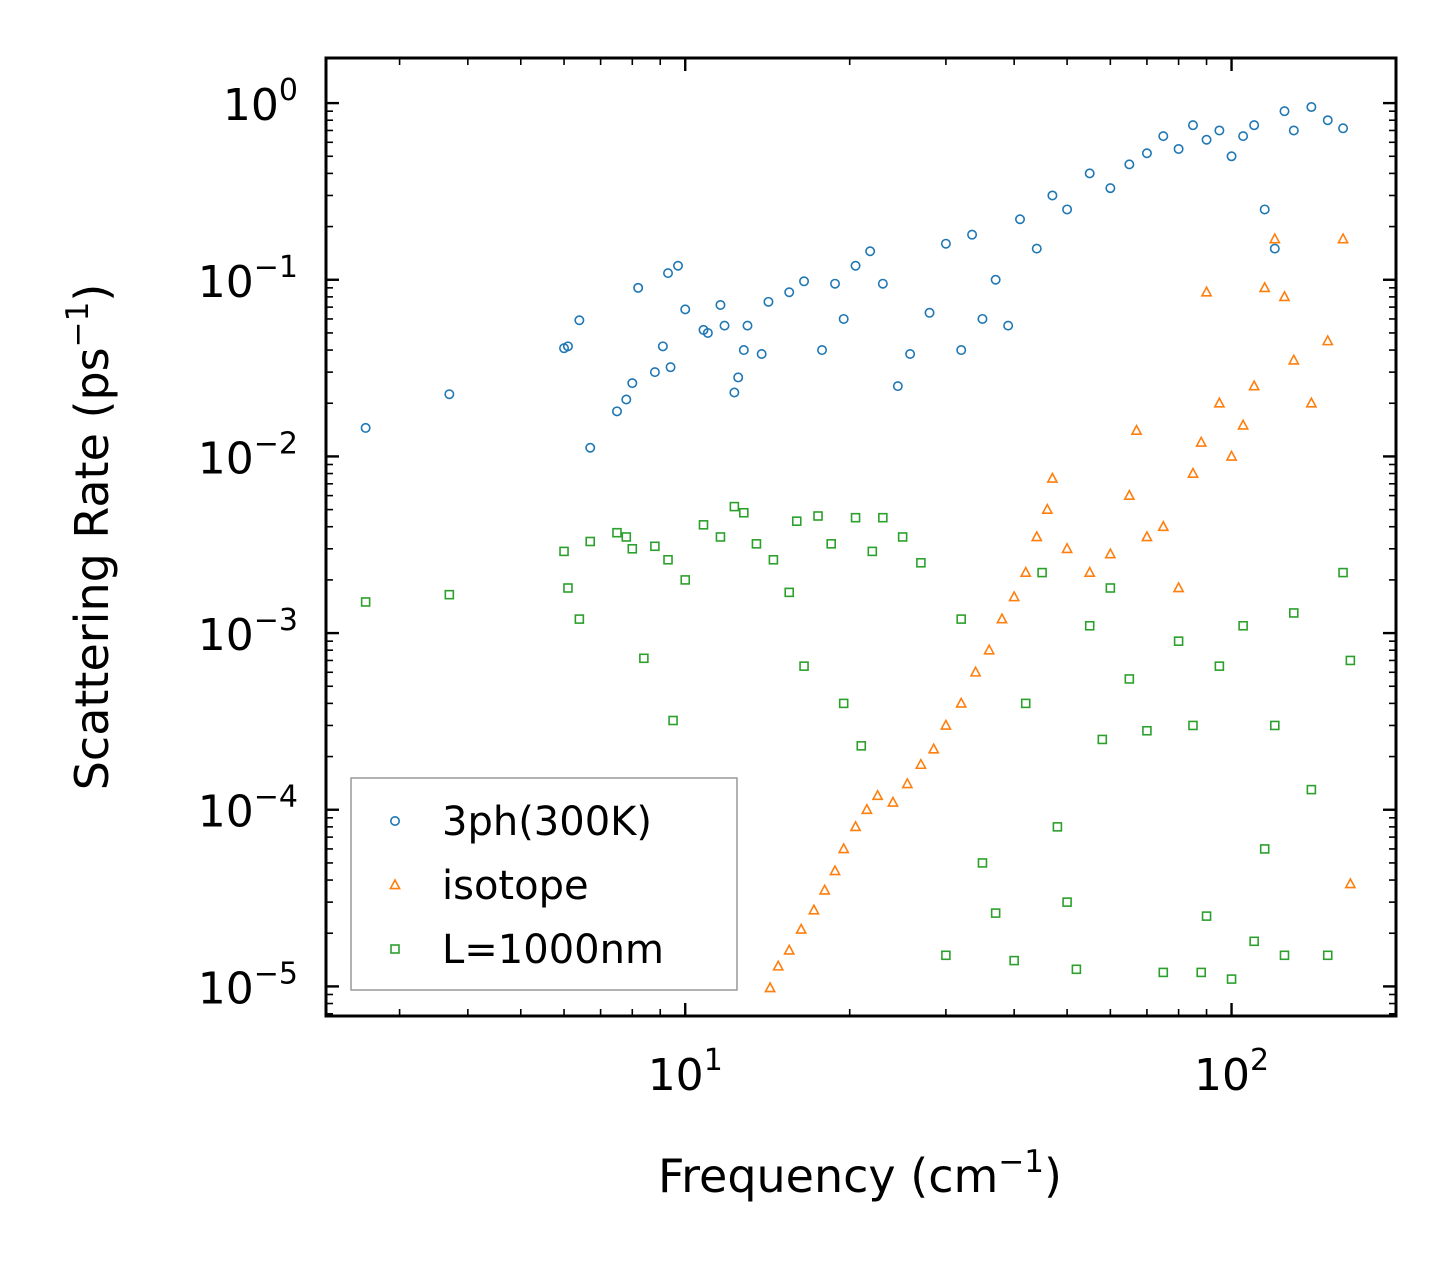 The image size is (1455, 1265). Describe the element at coordinates (260, 102) in the screenshot. I see `y-tick-label: 10⁰` at that location.